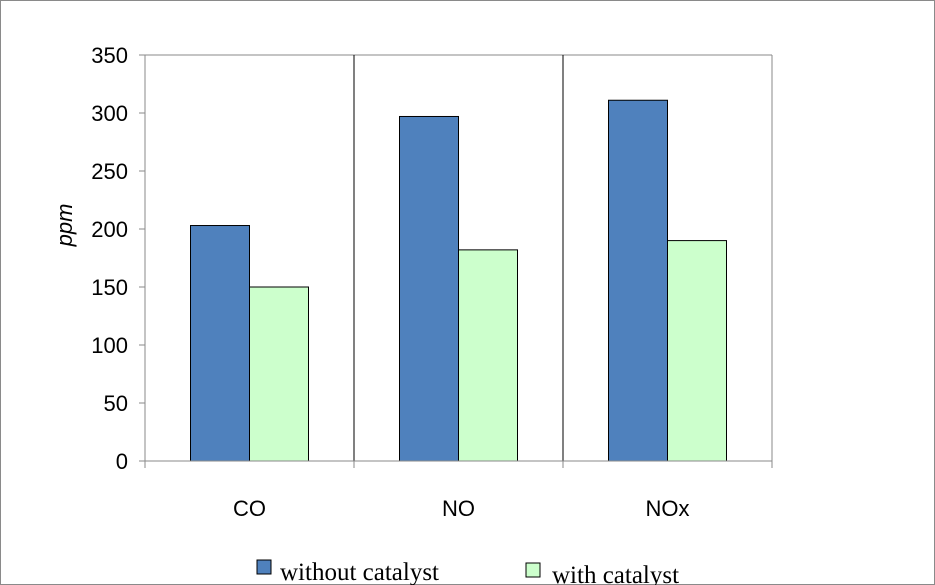 The image size is (935, 585). I want to click on x-category-label: NOx, so click(668, 508).